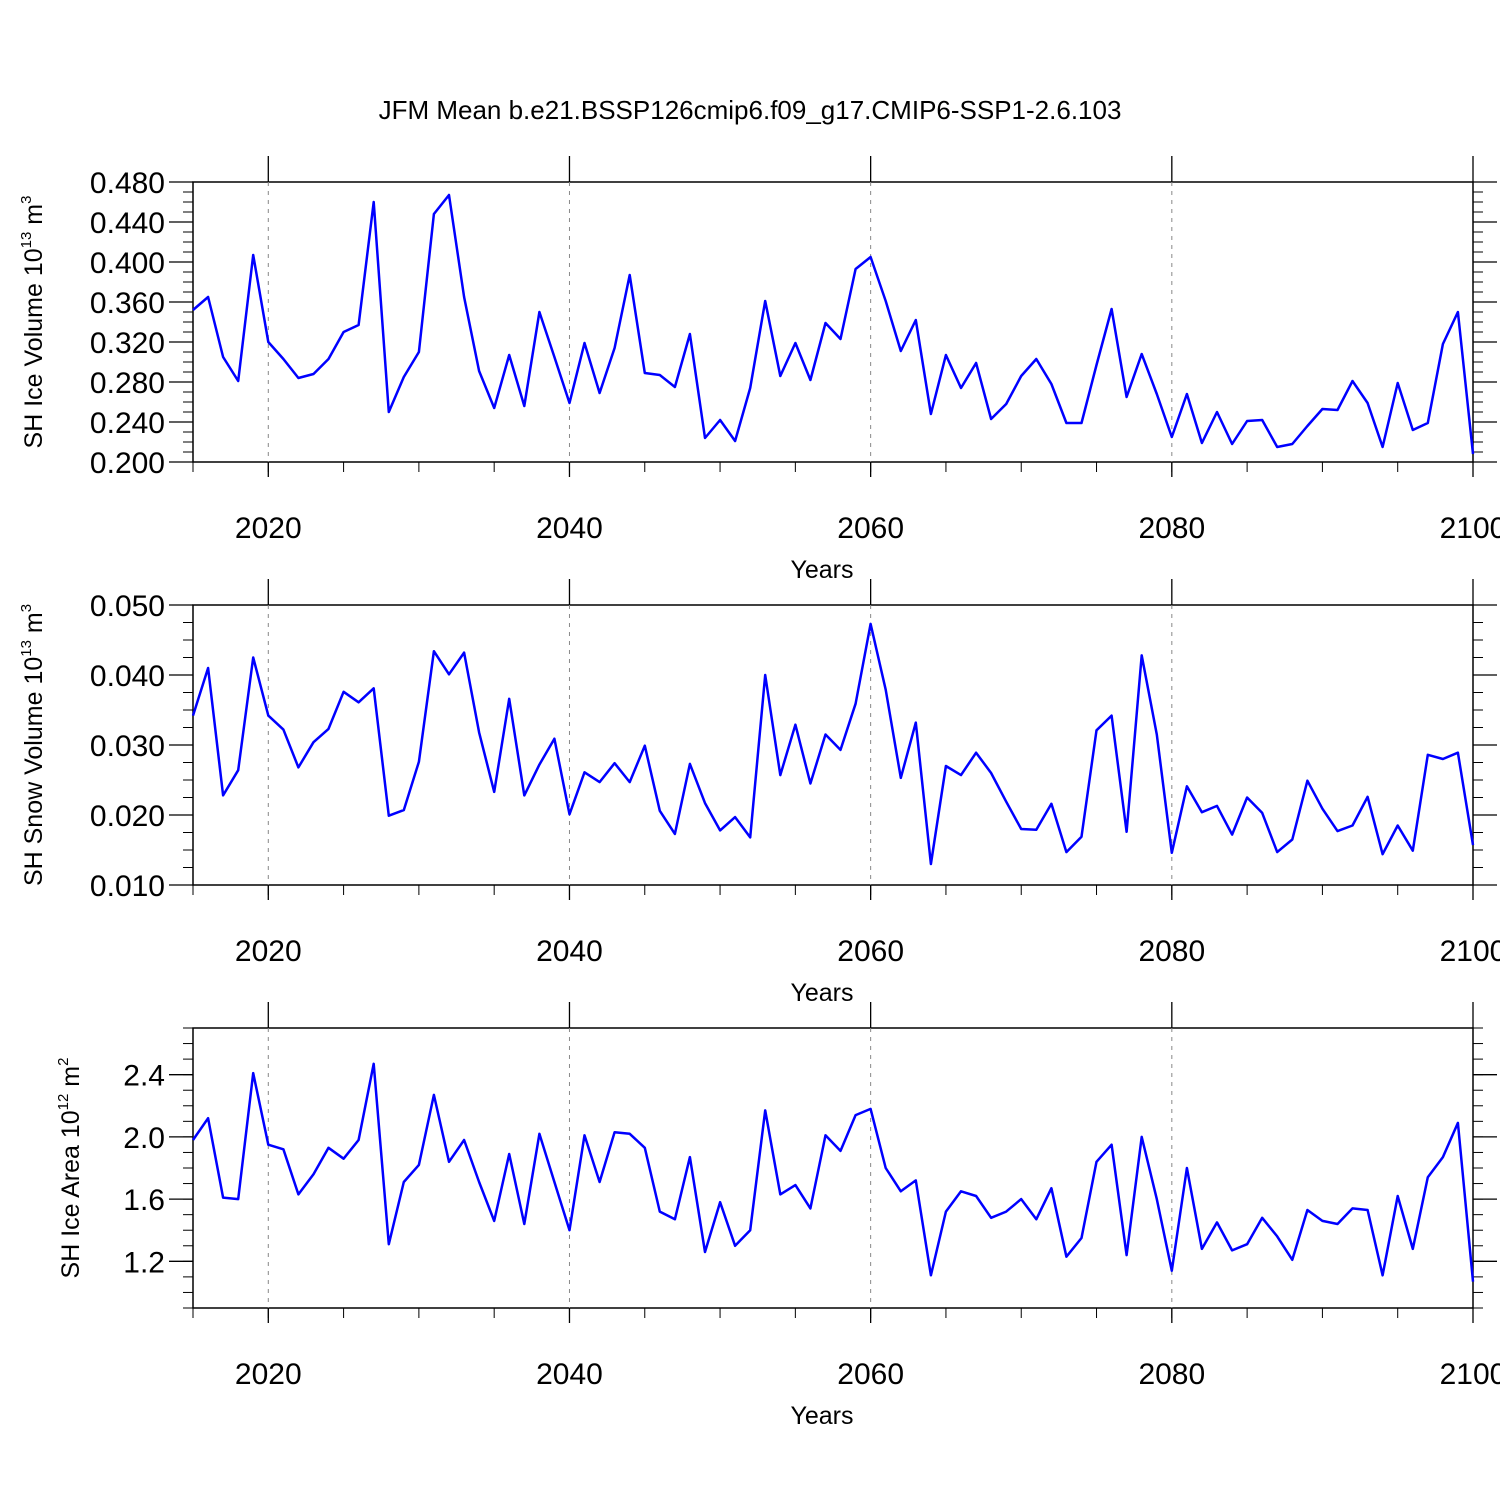 Image resolution: width=1500 pixels, height=1500 pixels. Describe the element at coordinates (144, 1076) in the screenshot. I see `y-tick-label: 2.4` at that location.